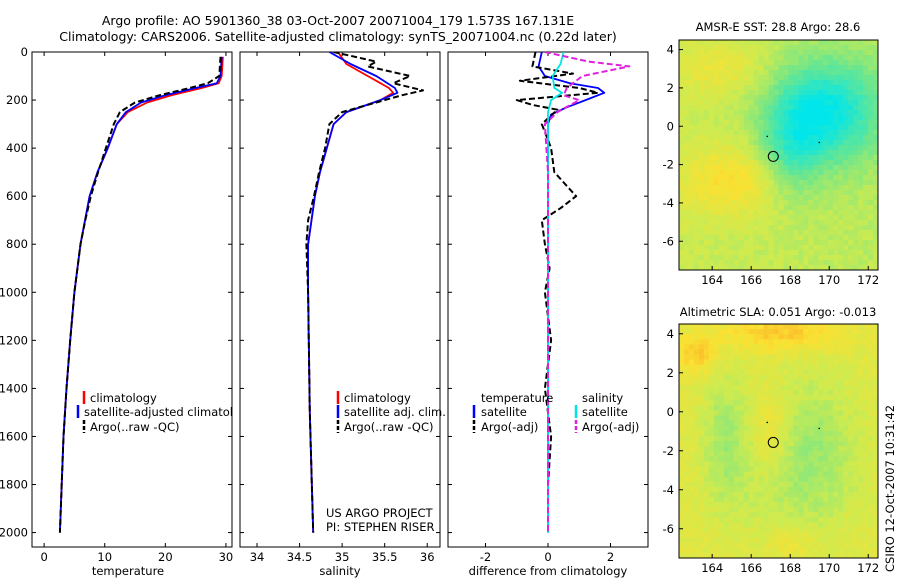 The image size is (900, 580). What do you see at coordinates (790, 280) in the screenshot?
I see `map-x-tick-label: 168` at bounding box center [790, 280].